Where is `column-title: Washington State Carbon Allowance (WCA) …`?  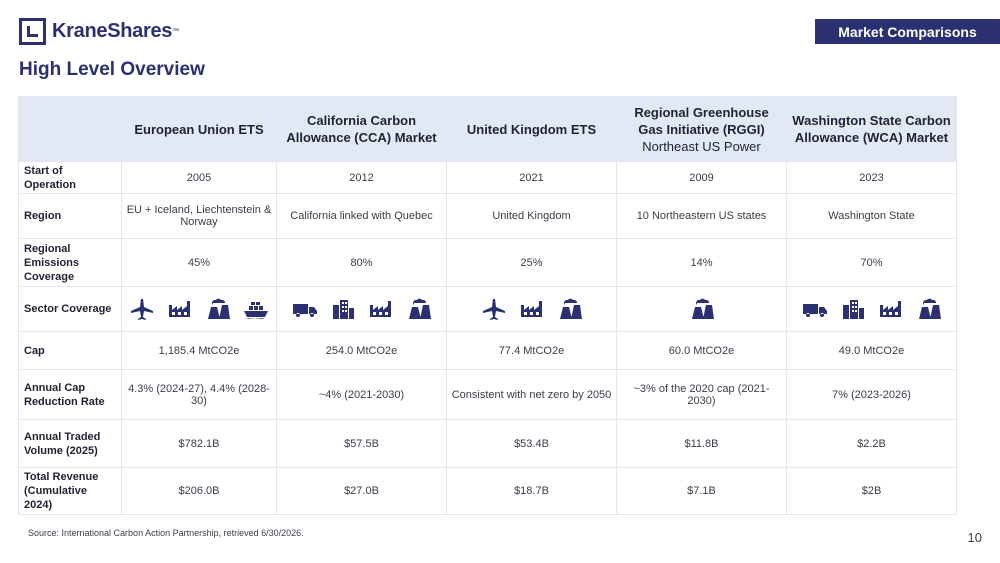
column-title: Washington State Carbon Allowance (WCA) … is located at coordinates (871, 129).